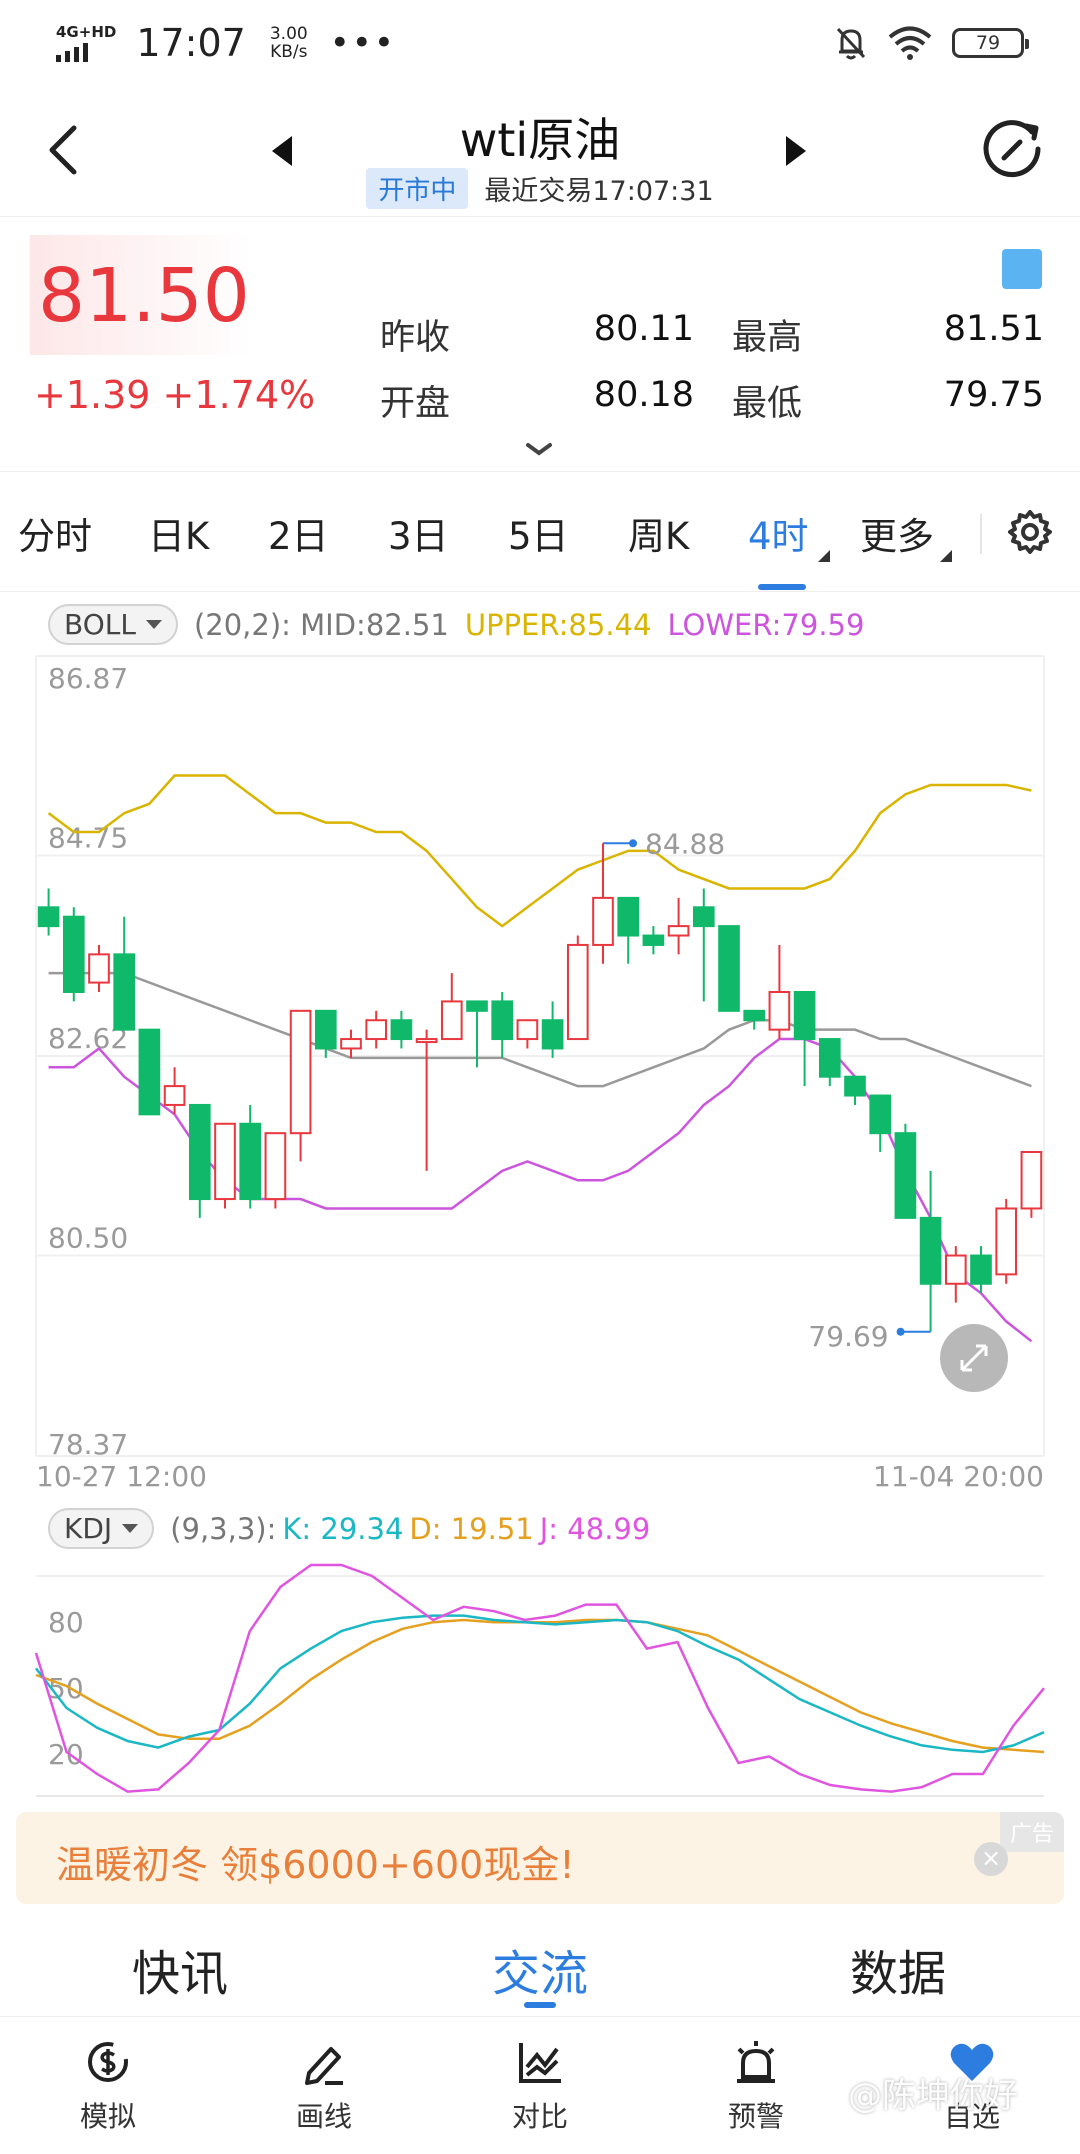 This screenshot has width=1080, height=2154. Describe the element at coordinates (685, 843) in the screenshot. I see `max-price-label: 84.88` at that location.